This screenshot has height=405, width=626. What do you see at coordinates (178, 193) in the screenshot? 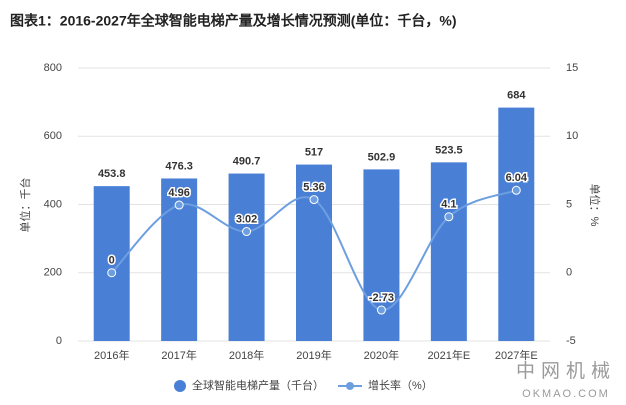
I see `line-value-label: 4.96` at bounding box center [178, 193].